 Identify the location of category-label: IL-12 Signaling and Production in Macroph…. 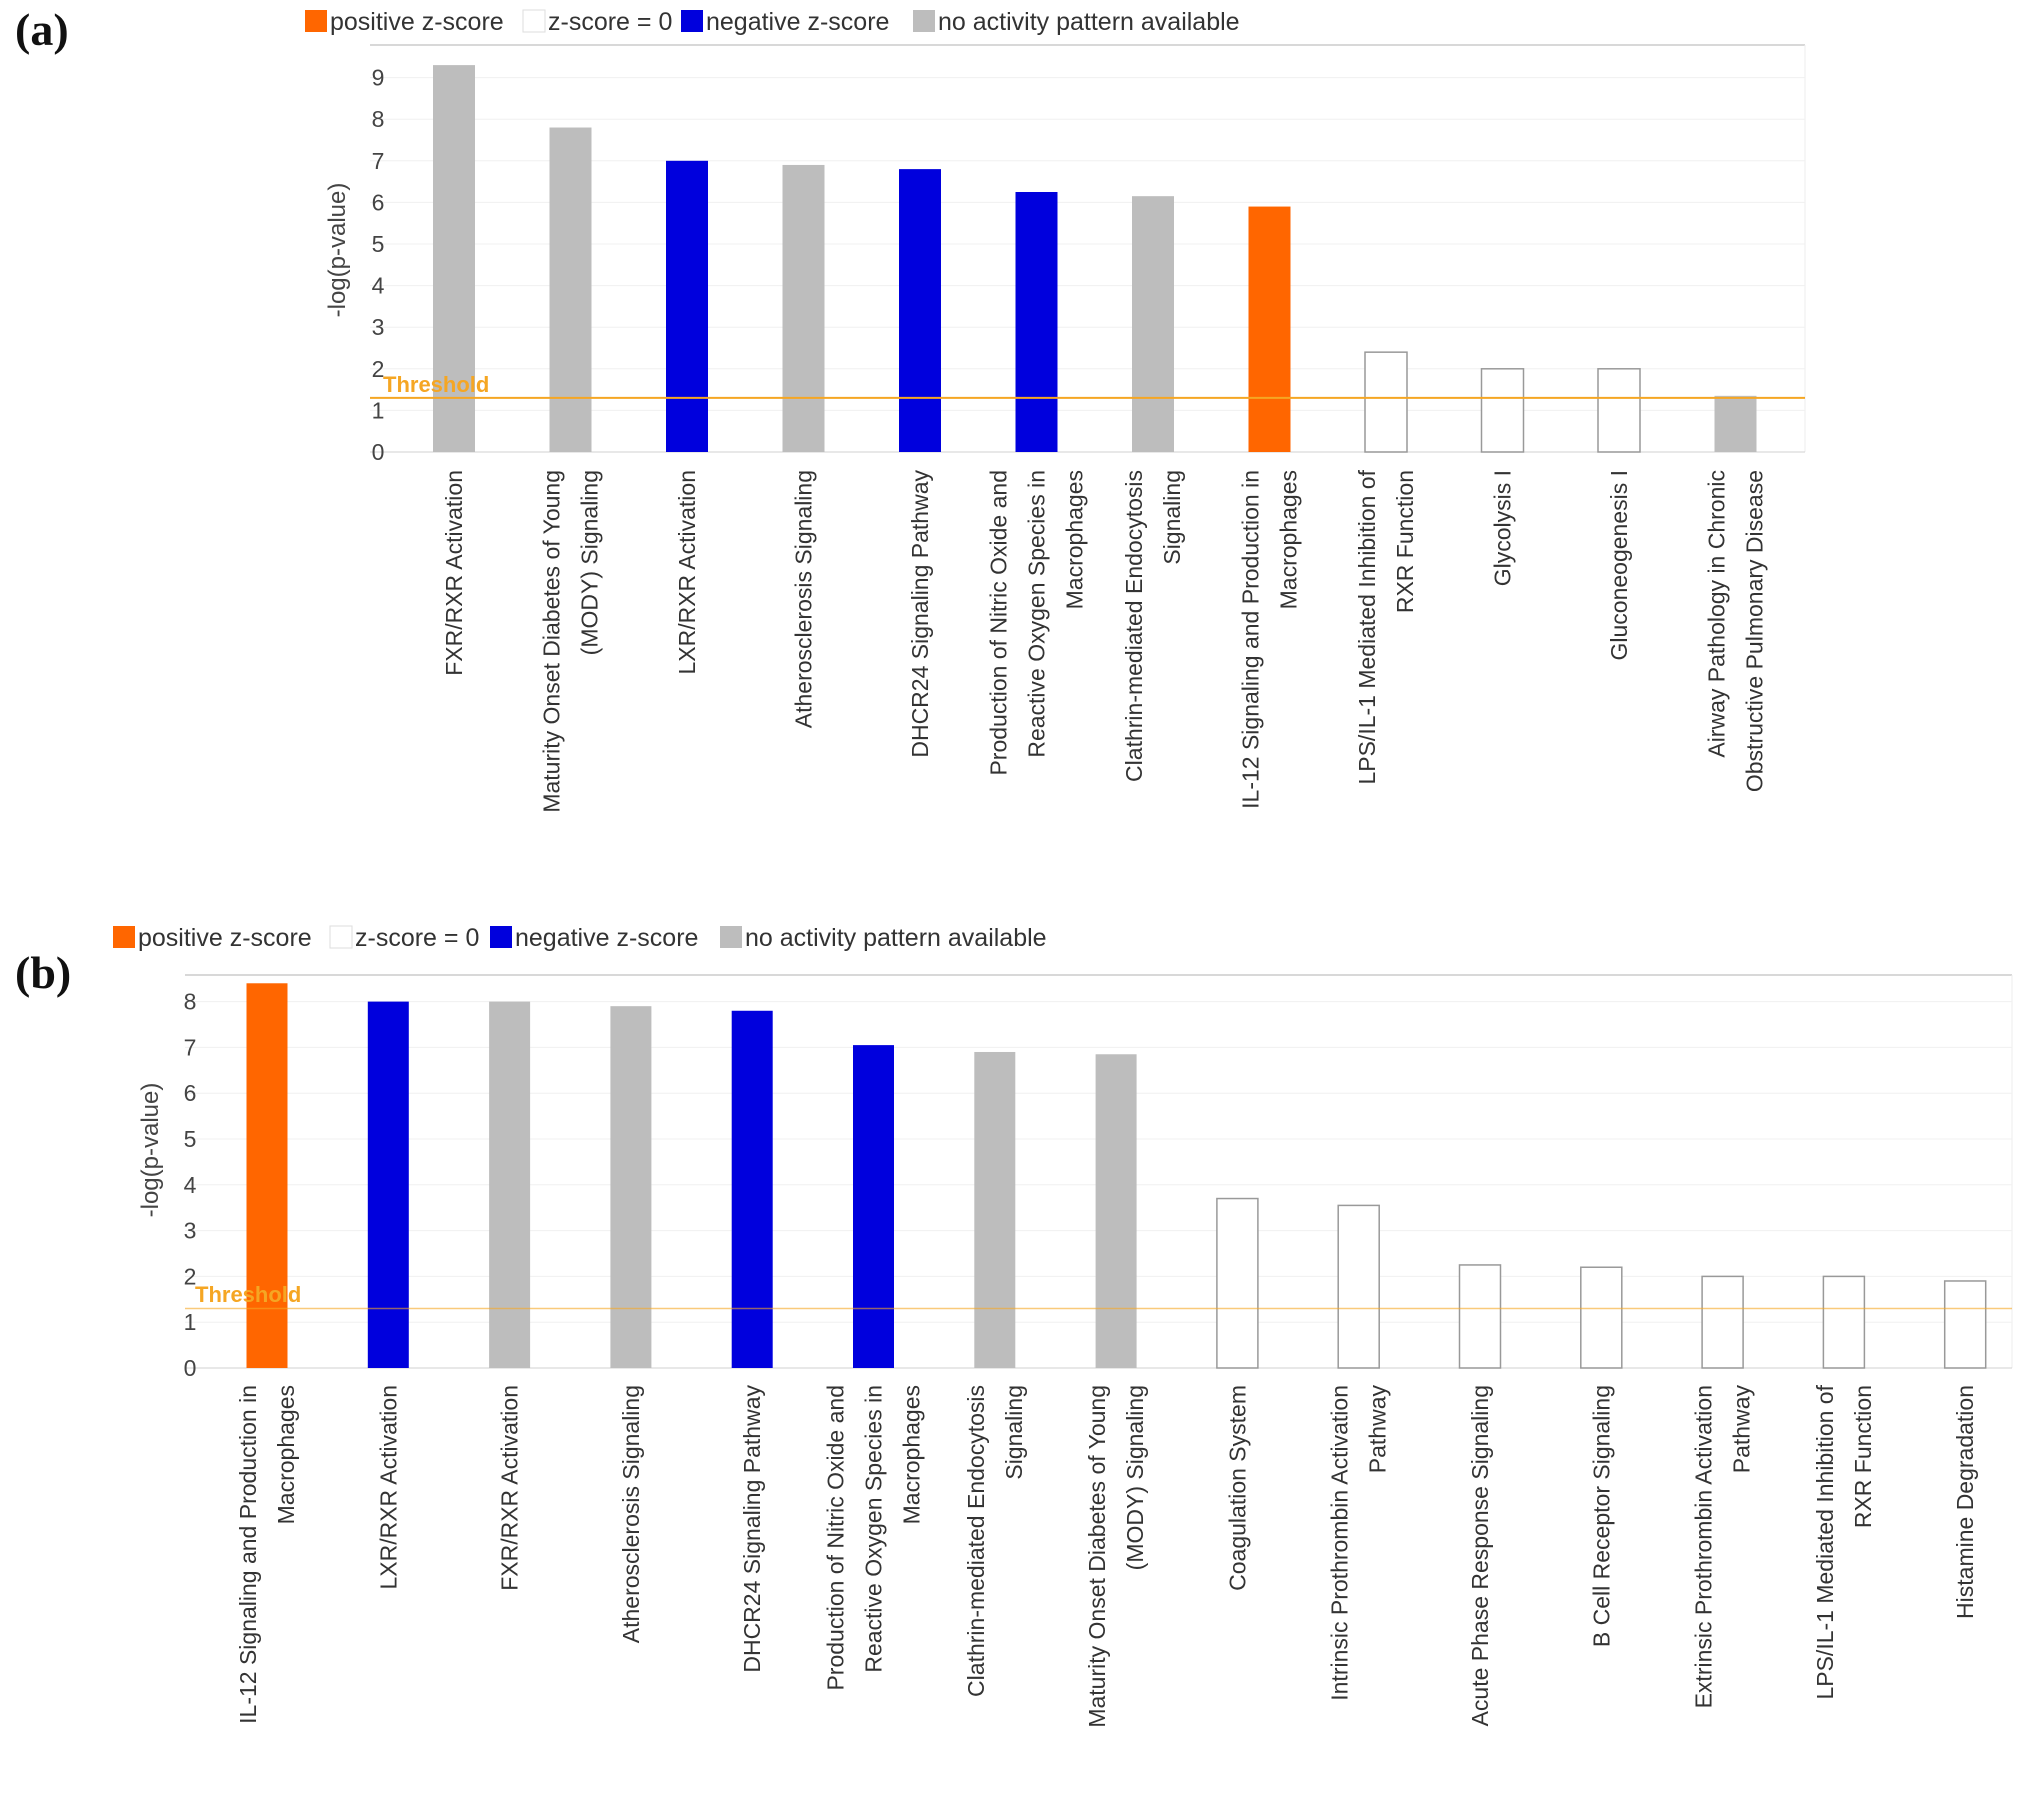
(267, 1554).